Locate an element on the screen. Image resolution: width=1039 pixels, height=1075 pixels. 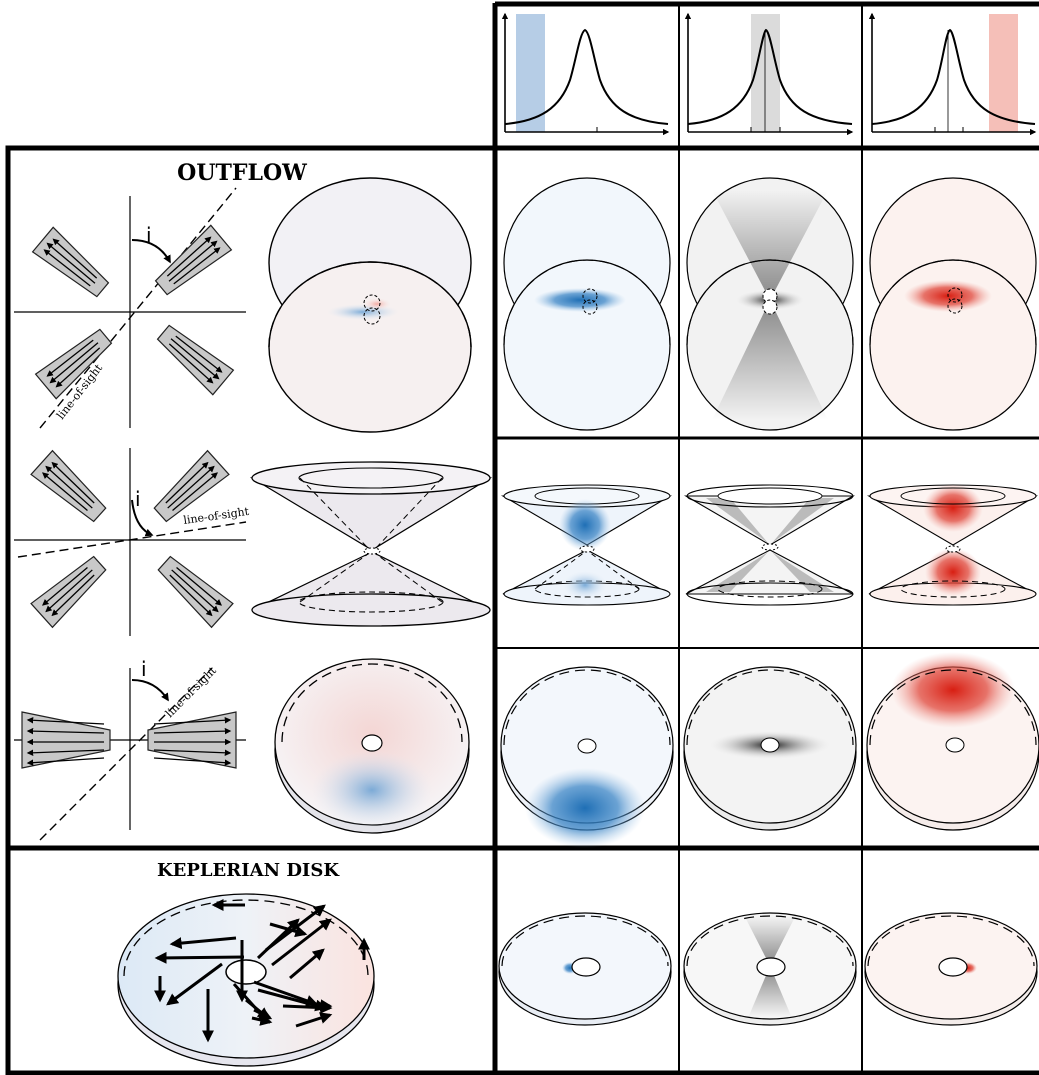
outflow-3-center is located at coordinates (770, 748).